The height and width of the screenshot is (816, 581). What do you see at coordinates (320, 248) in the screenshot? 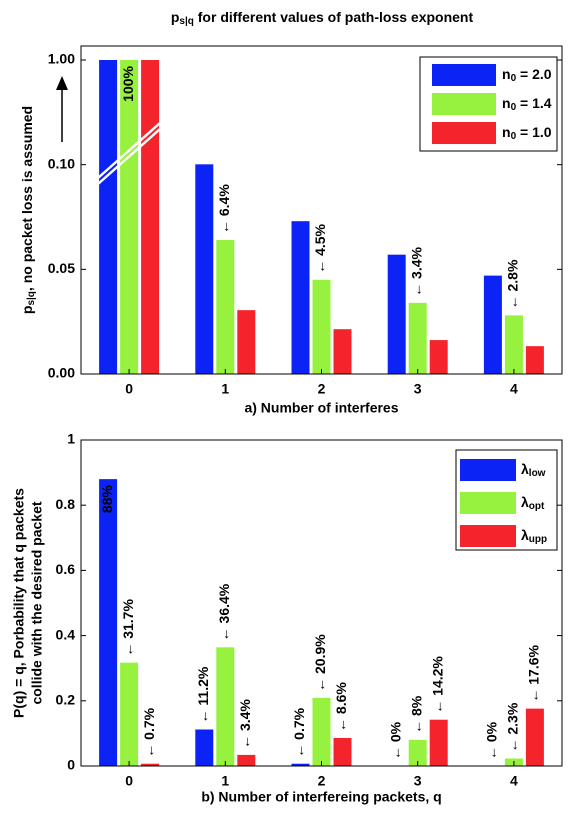
I see `value-label: ← 4.5%` at bounding box center [320, 248].